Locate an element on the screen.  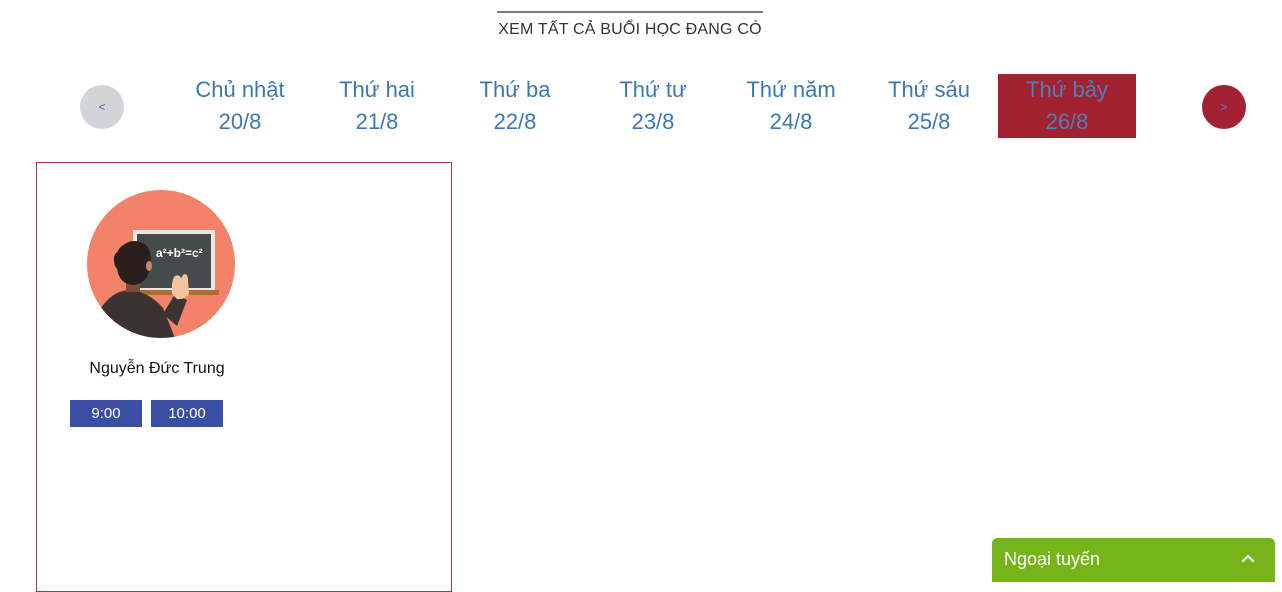
board-formula: a²+b²=c² is located at coordinates (179, 253).